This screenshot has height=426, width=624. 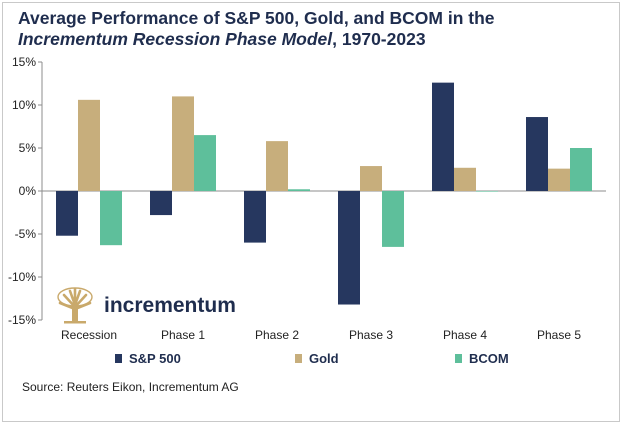 I want to click on x-tick-label: Phase 3, so click(x=371, y=335).